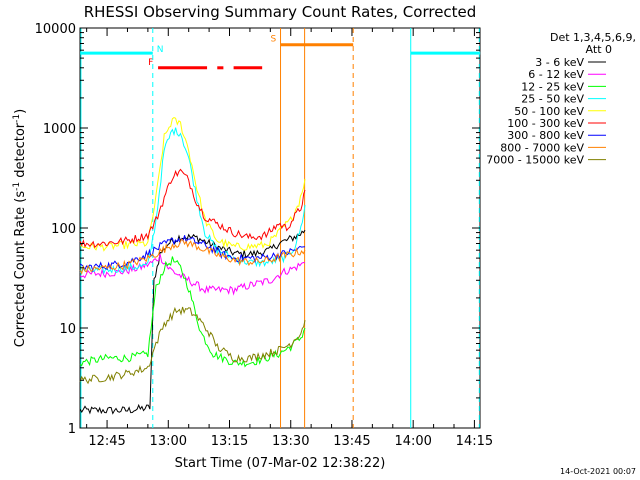 The height and width of the screenshot is (480, 640). Describe the element at coordinates (552, 86) in the screenshot. I see `legend-entry-label: 12 - 25 keV` at that location.